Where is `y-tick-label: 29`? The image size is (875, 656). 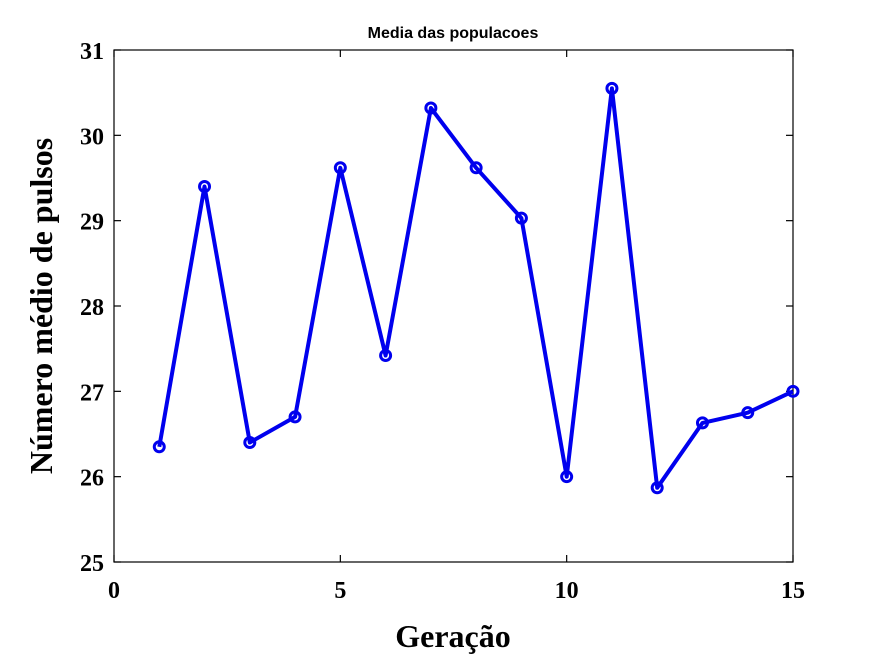 y-tick-label: 29 is located at coordinates (92, 223).